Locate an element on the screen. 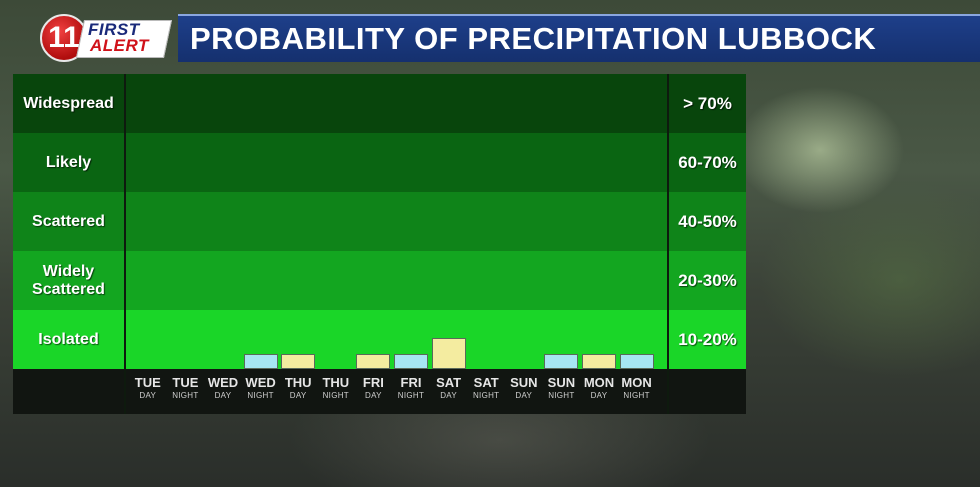  band-likely: Likely 60-70% is located at coordinates (379, 162).